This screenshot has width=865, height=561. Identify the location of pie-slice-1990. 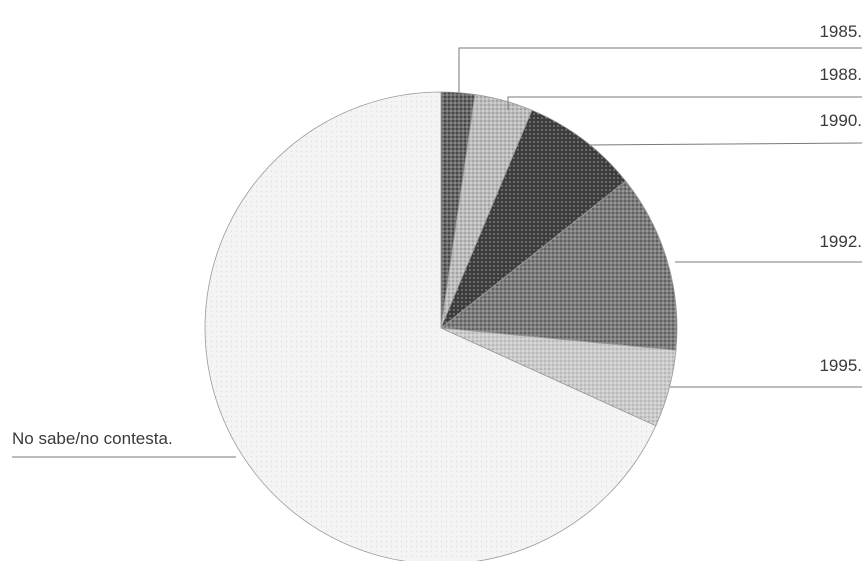
(533, 219).